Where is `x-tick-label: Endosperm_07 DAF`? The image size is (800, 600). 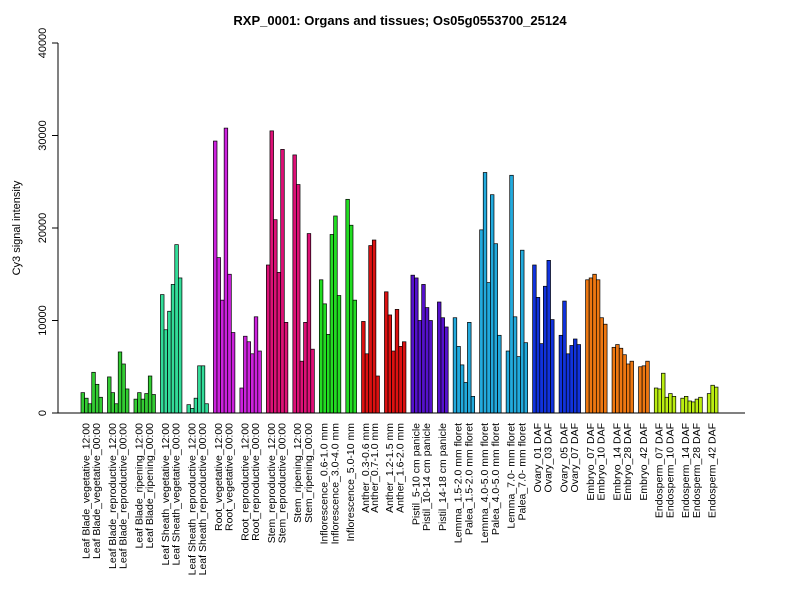
x-tick-label: Endosperm_07 DAF is located at coordinates (660, 470).